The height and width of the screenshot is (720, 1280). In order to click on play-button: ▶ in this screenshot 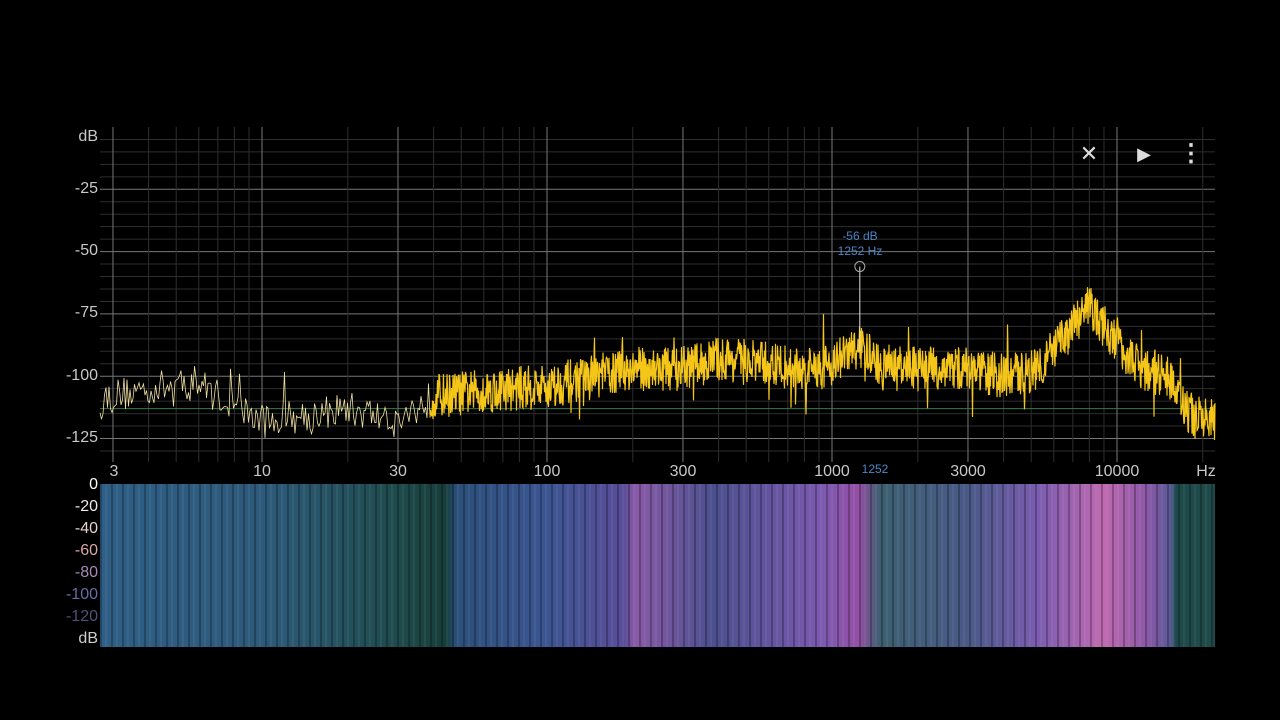, I will do `click(1144, 154)`.